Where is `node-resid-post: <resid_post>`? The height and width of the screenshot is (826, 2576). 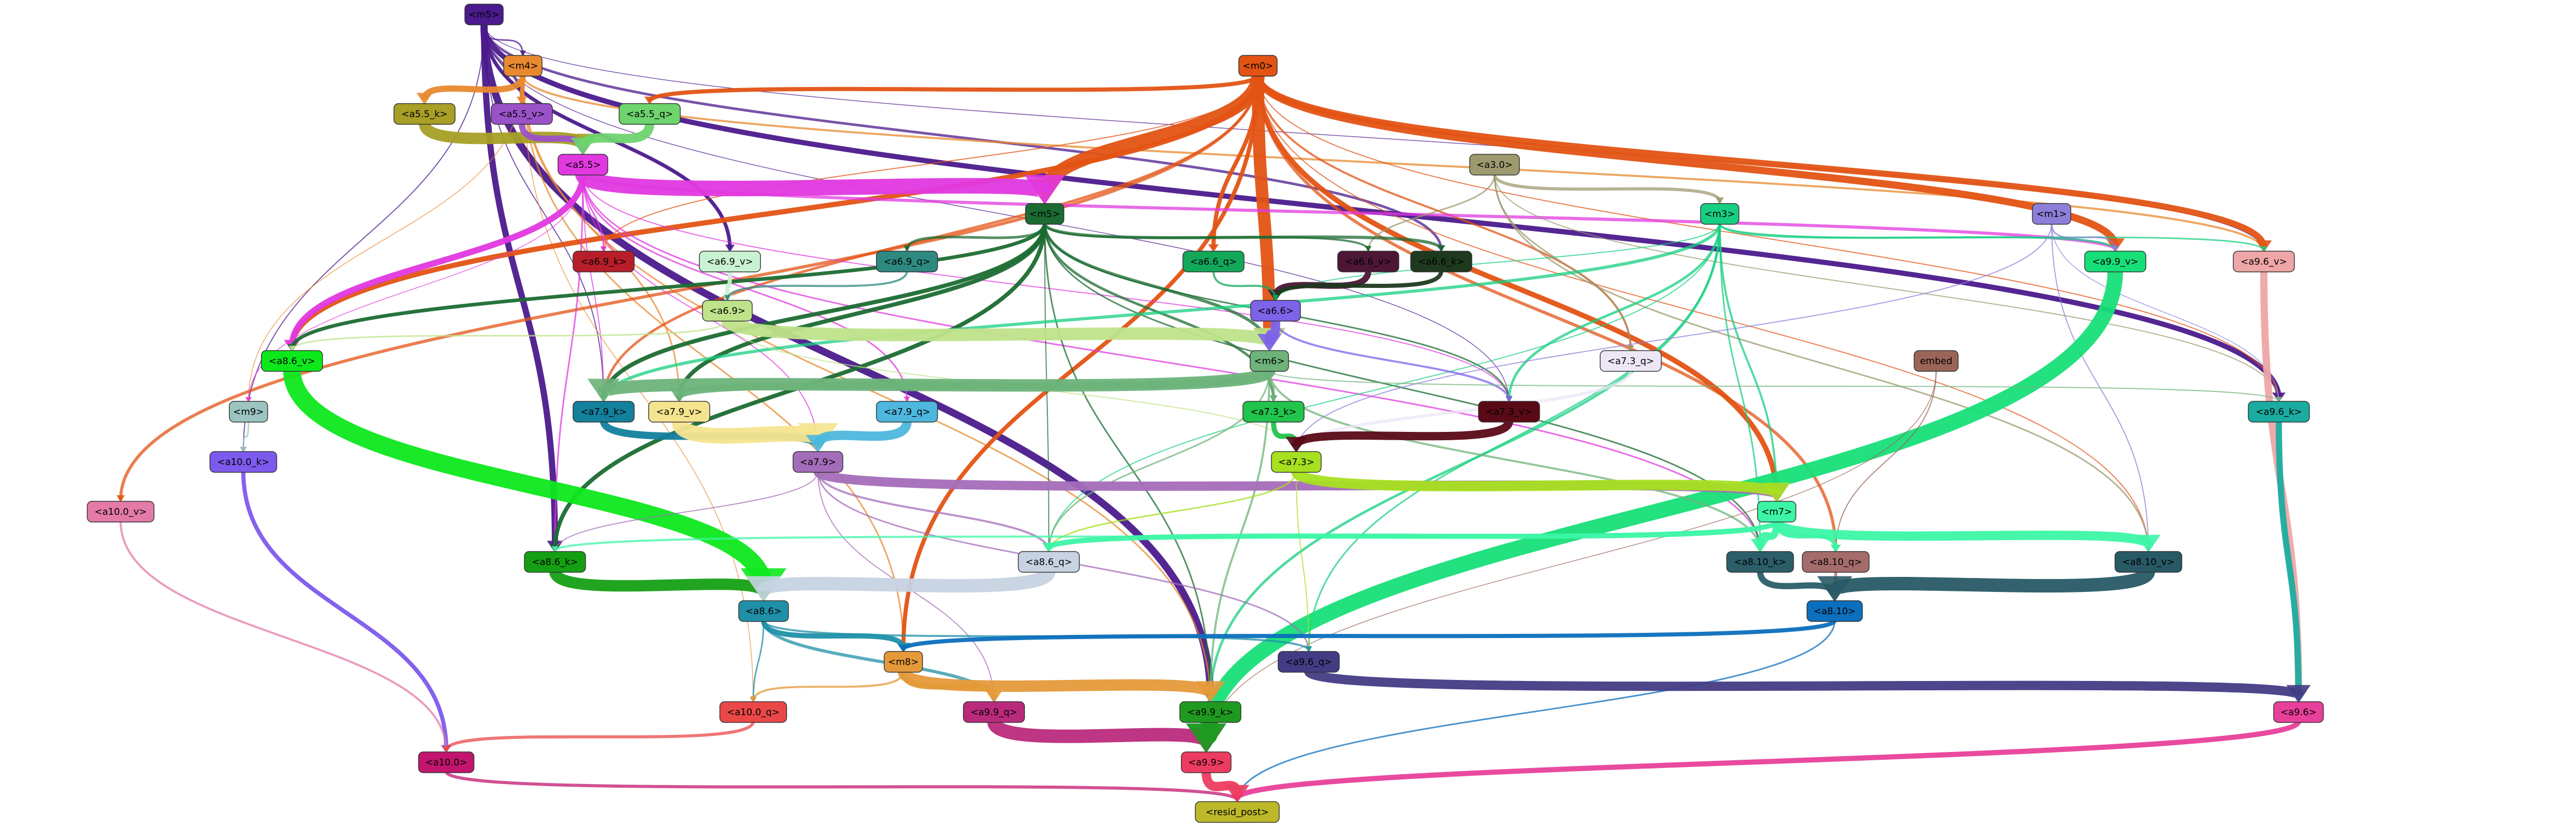
node-resid-post: <resid_post> is located at coordinates (1237, 812).